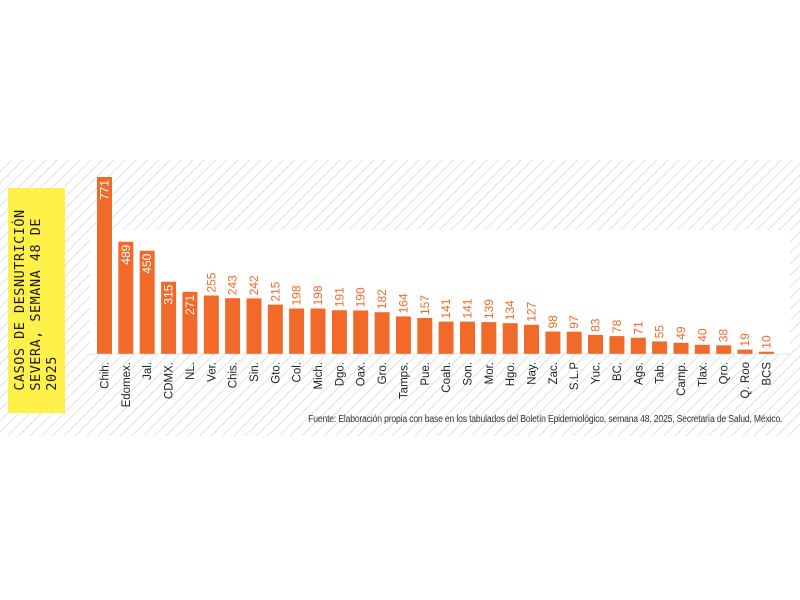  I want to click on value-label: 98, so click(553, 322).